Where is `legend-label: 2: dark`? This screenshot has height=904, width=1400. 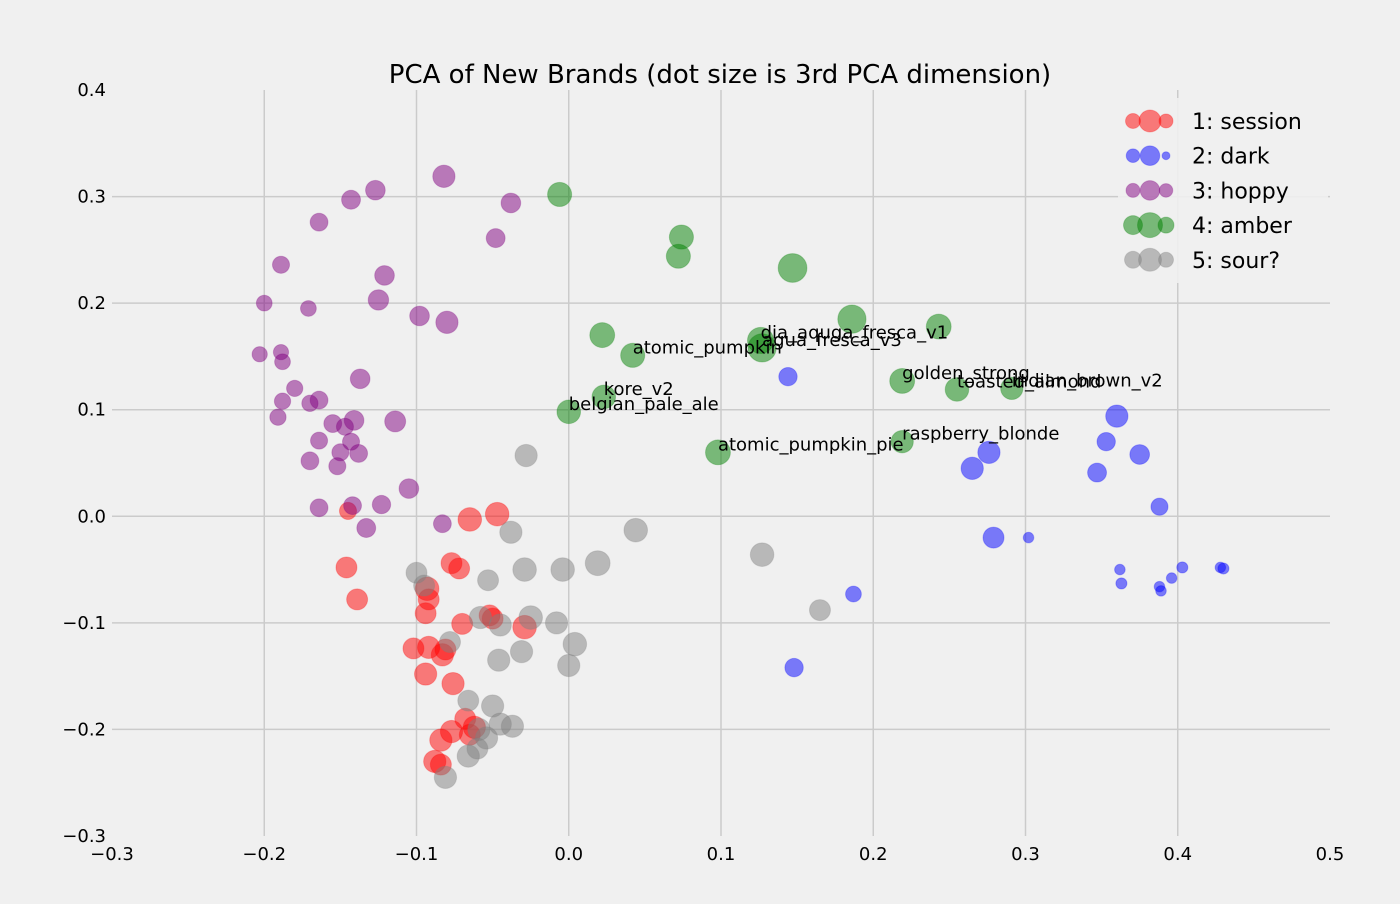
legend-label: 2: dark is located at coordinates (1231, 157).